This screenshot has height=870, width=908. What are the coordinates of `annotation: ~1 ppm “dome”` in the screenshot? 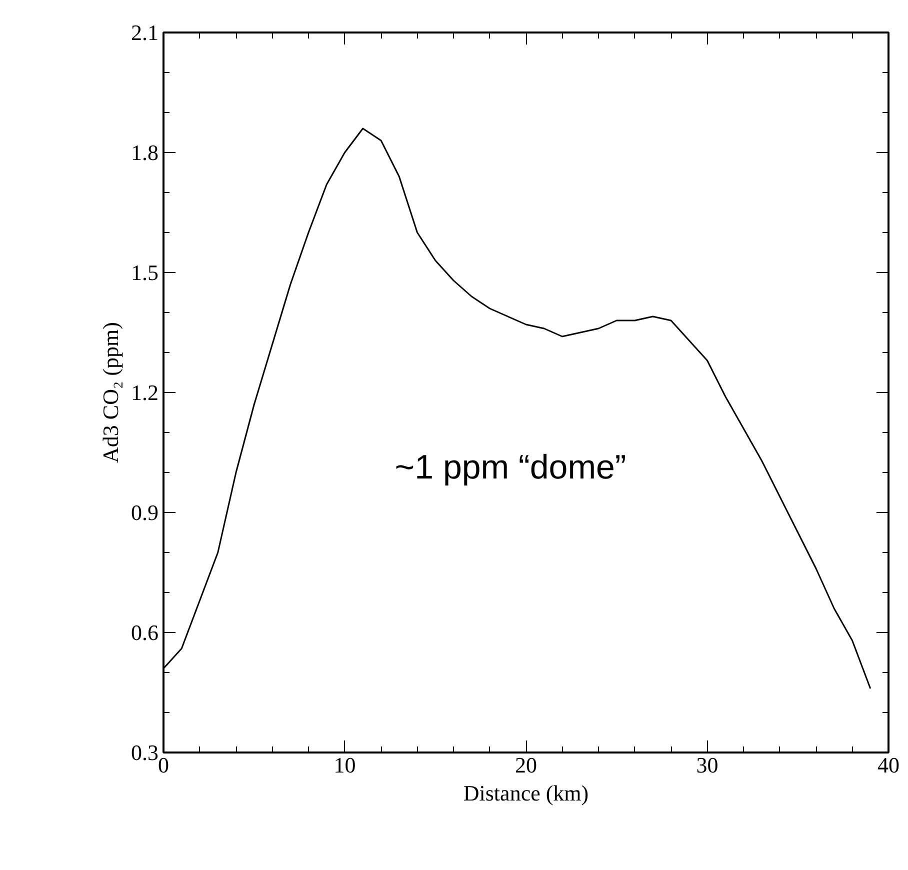 It's located at (510, 467).